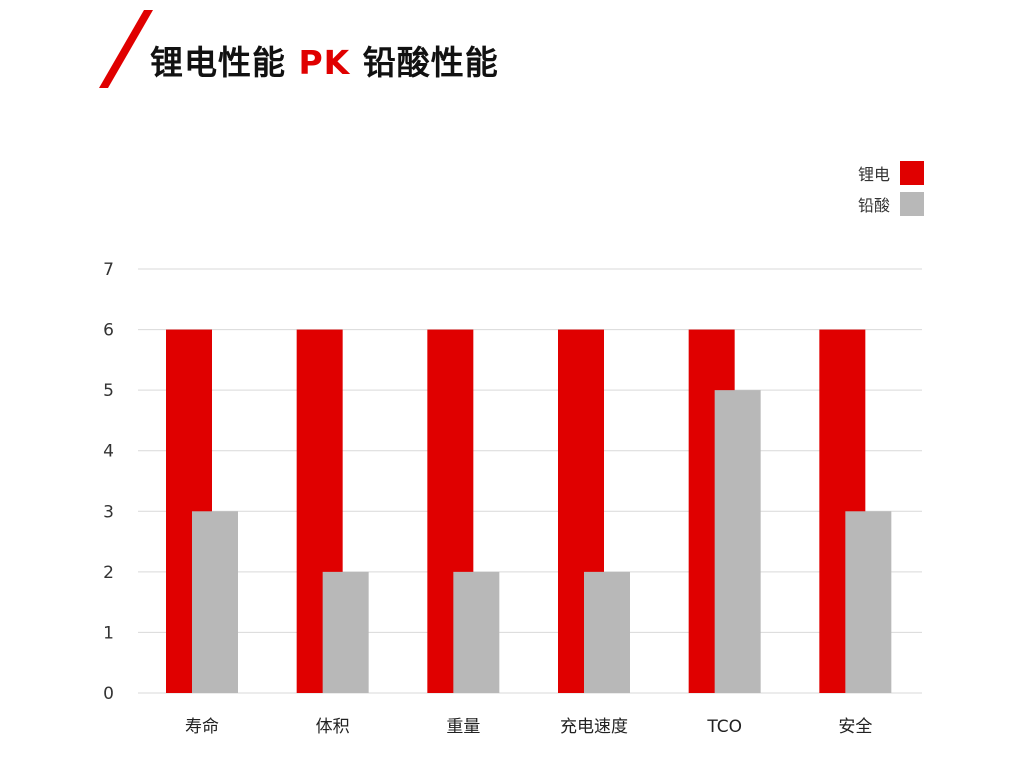 The width and height of the screenshot is (1013, 760). What do you see at coordinates (855, 727) in the screenshot?
I see `x-tick-label: 安全` at bounding box center [855, 727].